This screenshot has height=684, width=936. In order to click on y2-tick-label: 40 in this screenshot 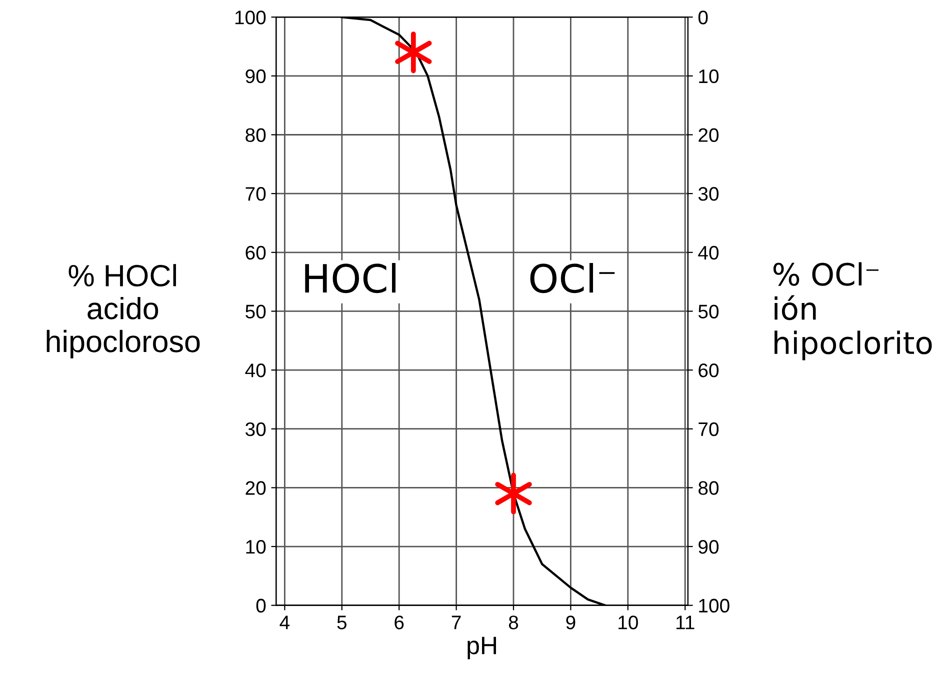, I will do `click(708, 253)`.